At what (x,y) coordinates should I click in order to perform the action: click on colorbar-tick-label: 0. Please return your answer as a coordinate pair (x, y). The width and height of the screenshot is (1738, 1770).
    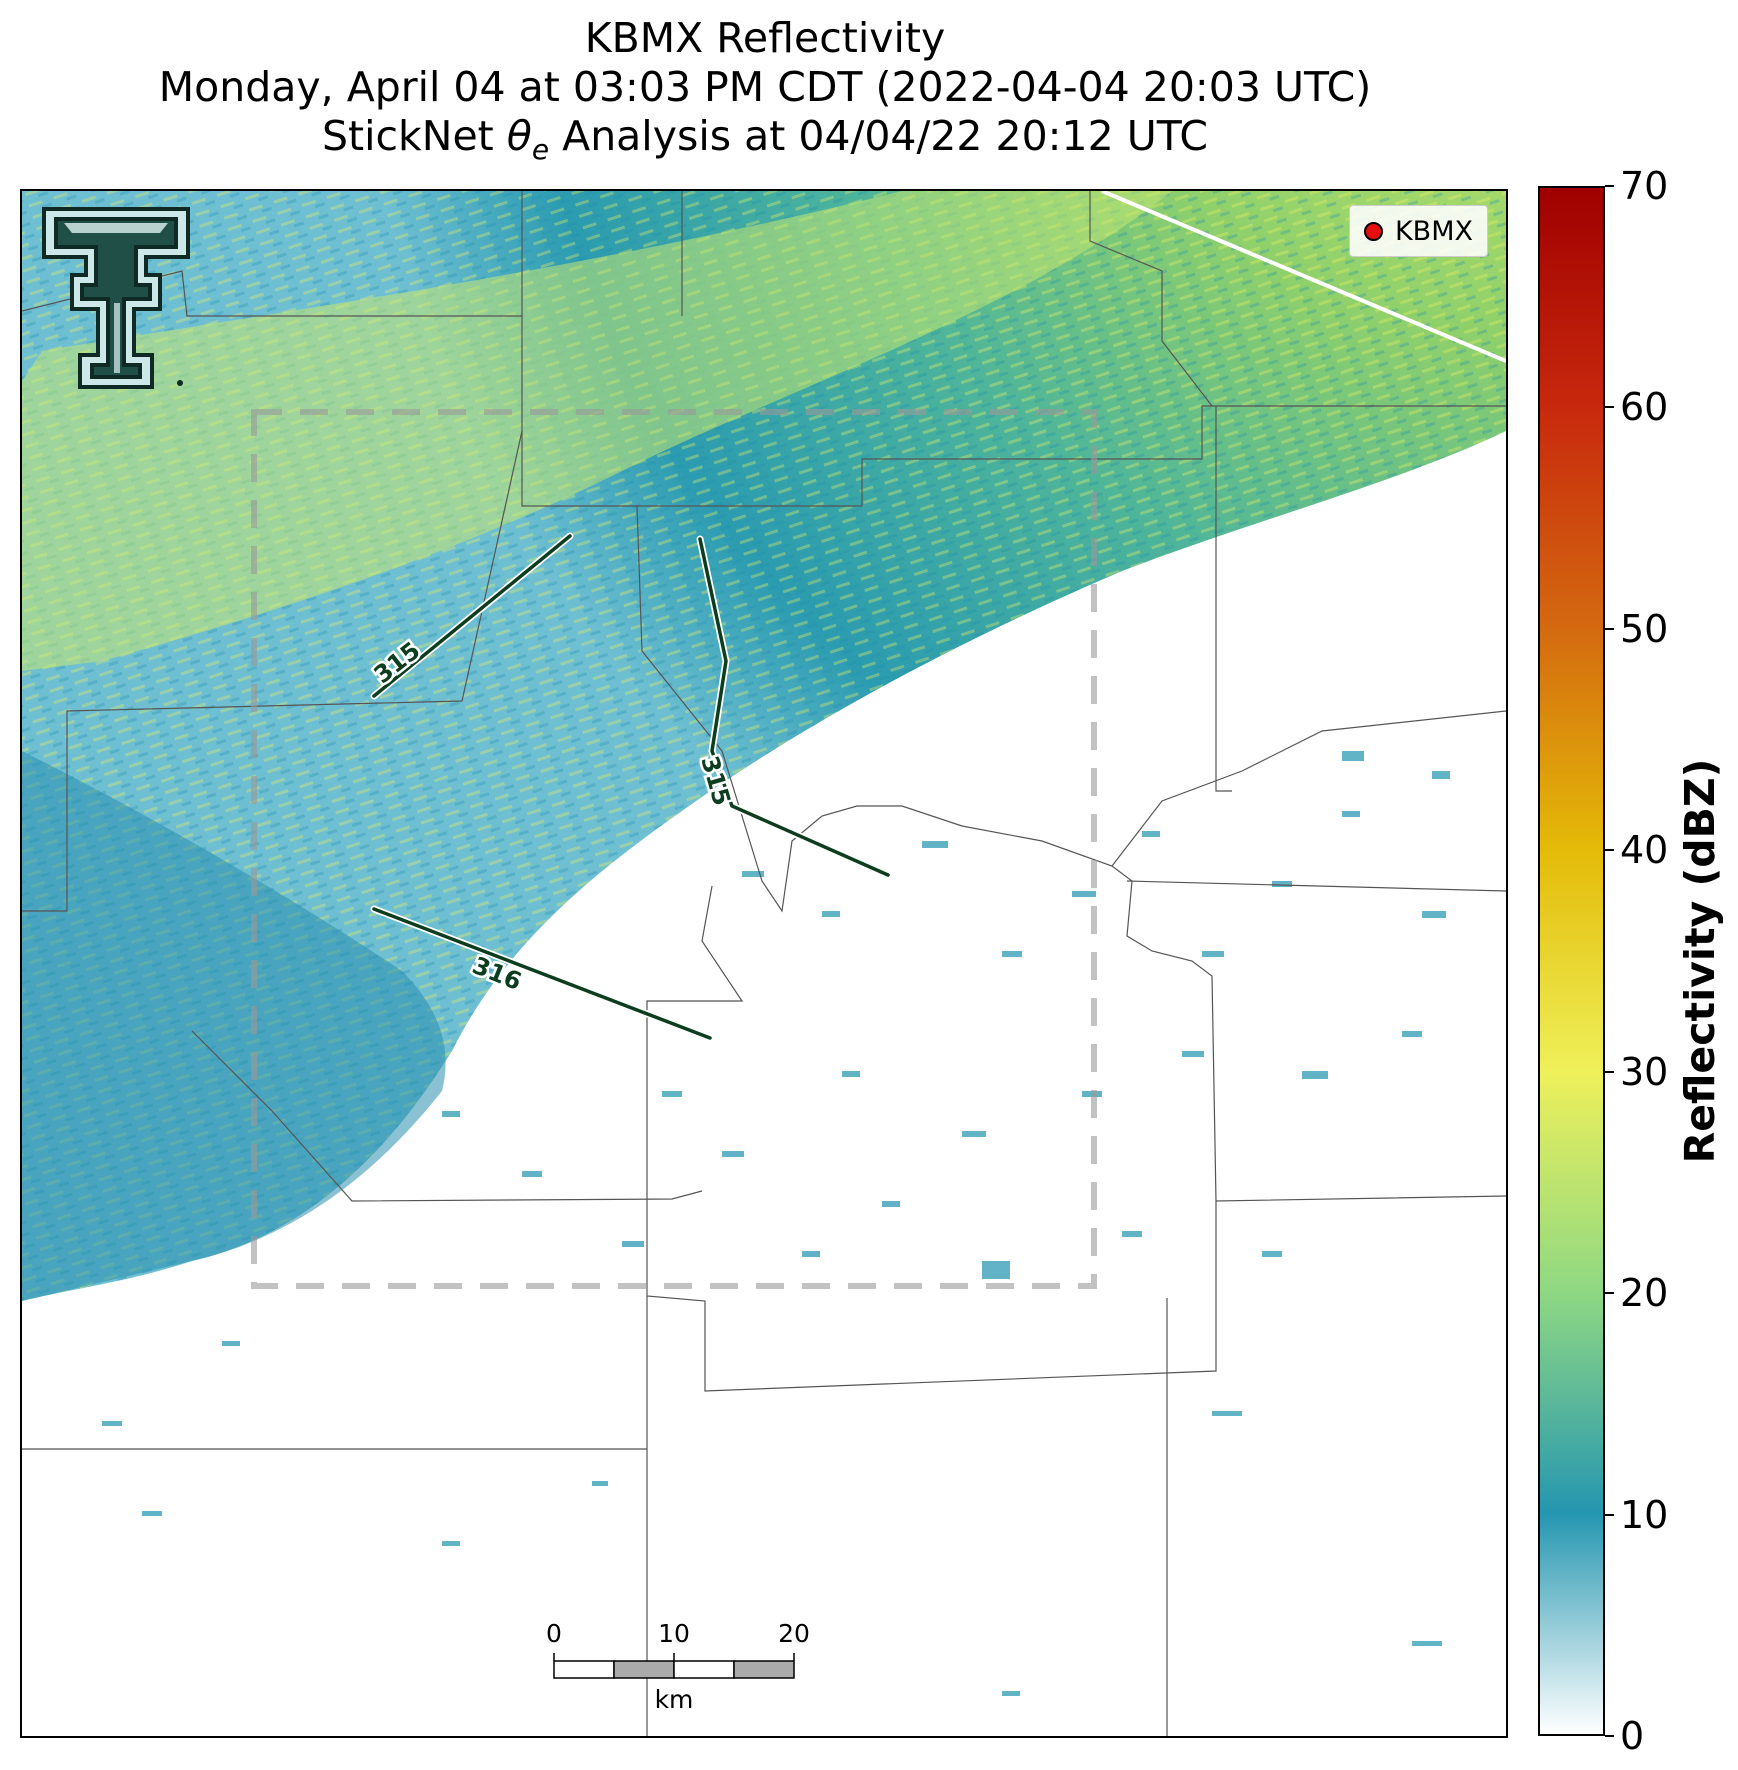
    Looking at the image, I should click on (1632, 1736).